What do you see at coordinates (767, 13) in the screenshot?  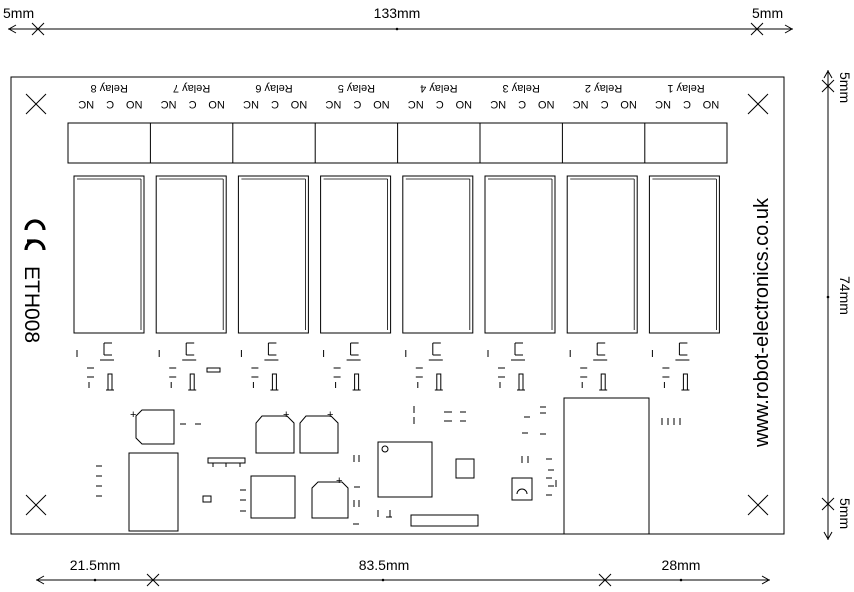 I see `dim-top-right: 5mm` at bounding box center [767, 13].